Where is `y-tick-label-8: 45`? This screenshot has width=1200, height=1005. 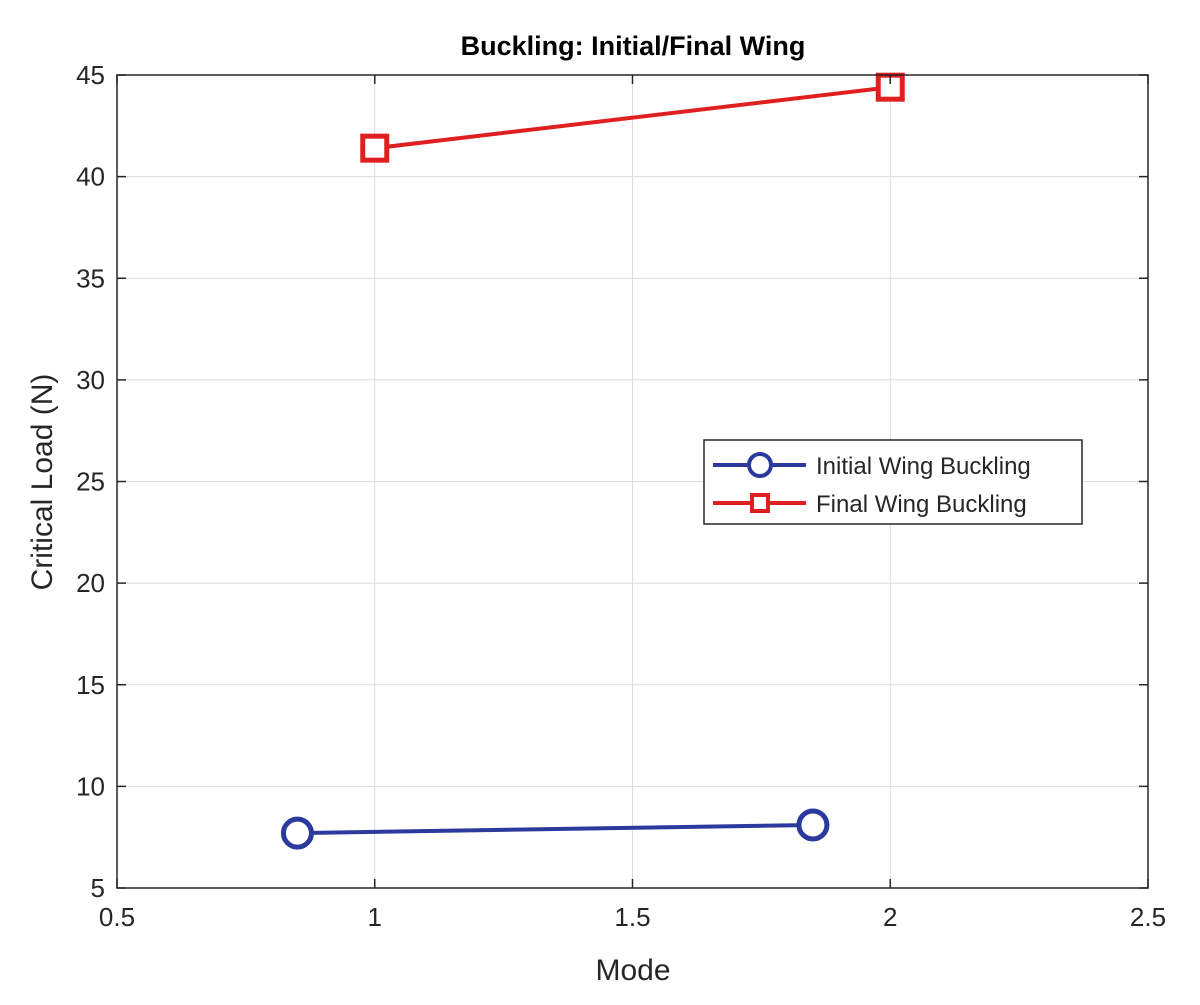 y-tick-label-8: 45 is located at coordinates (90, 75).